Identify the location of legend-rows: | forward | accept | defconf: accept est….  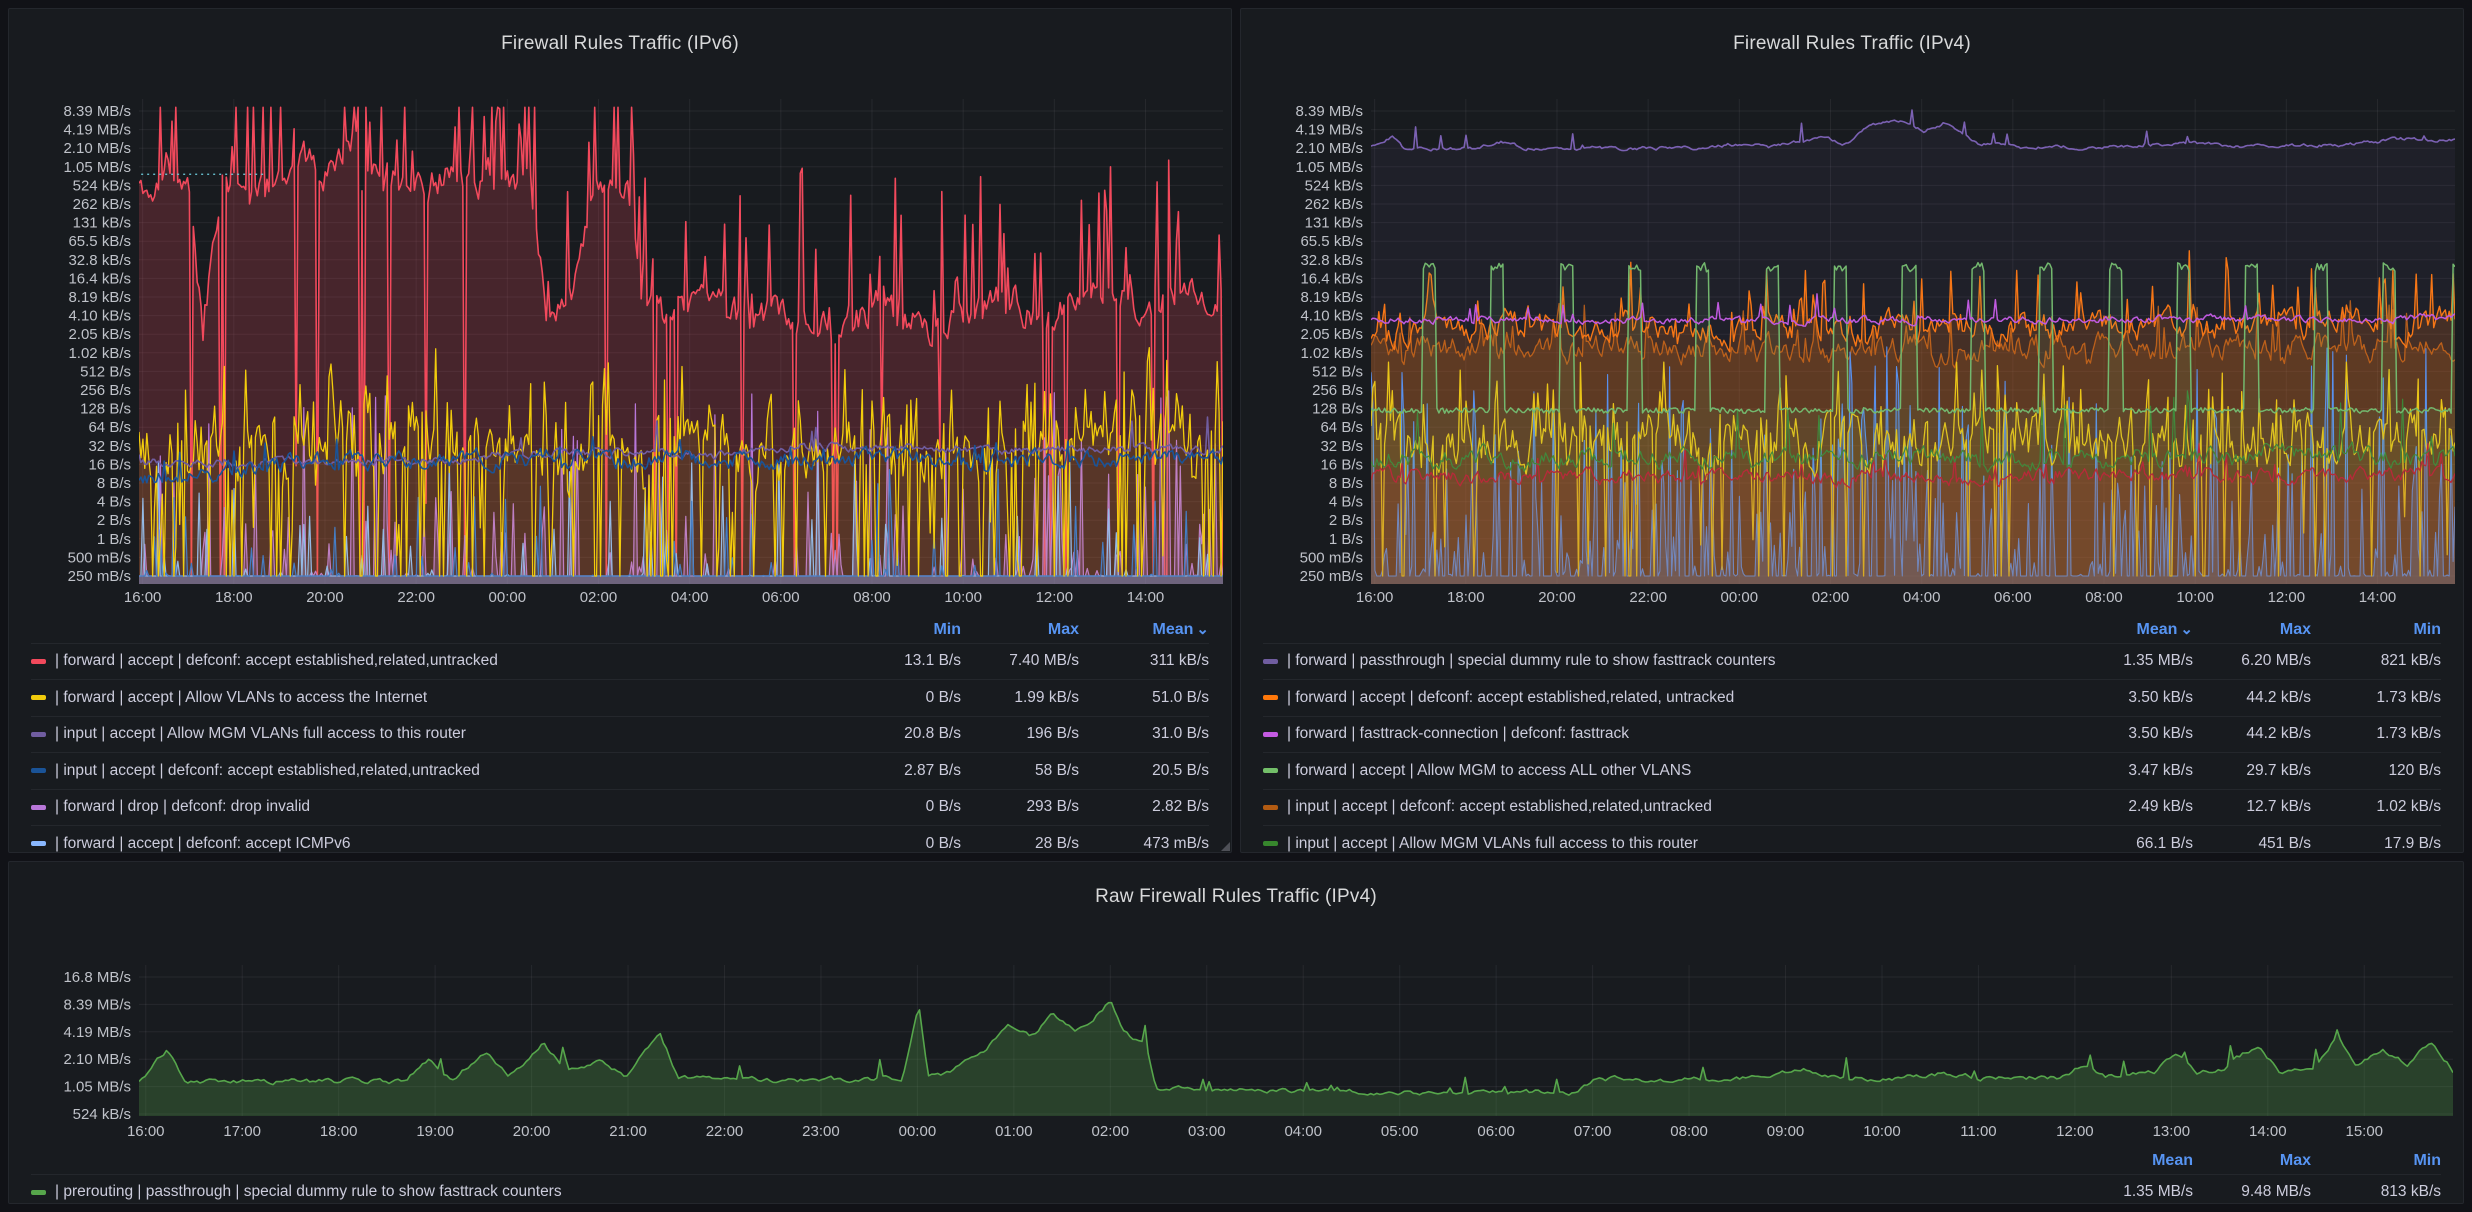
(620, 747).